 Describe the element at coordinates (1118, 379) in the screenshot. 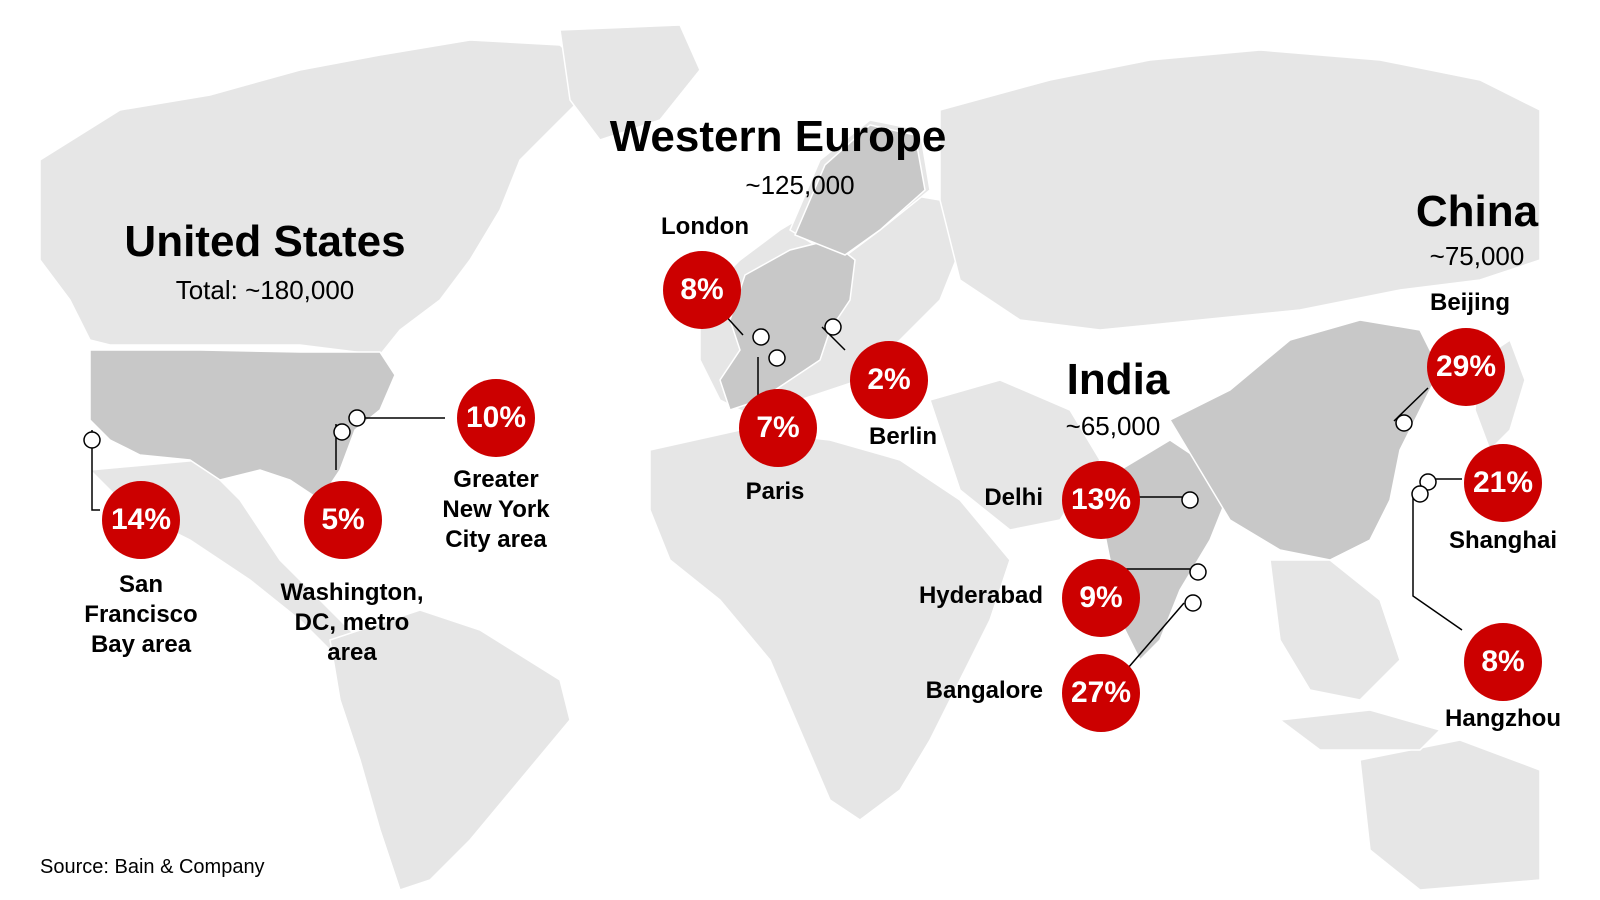

I see `region-title-india: India` at that location.